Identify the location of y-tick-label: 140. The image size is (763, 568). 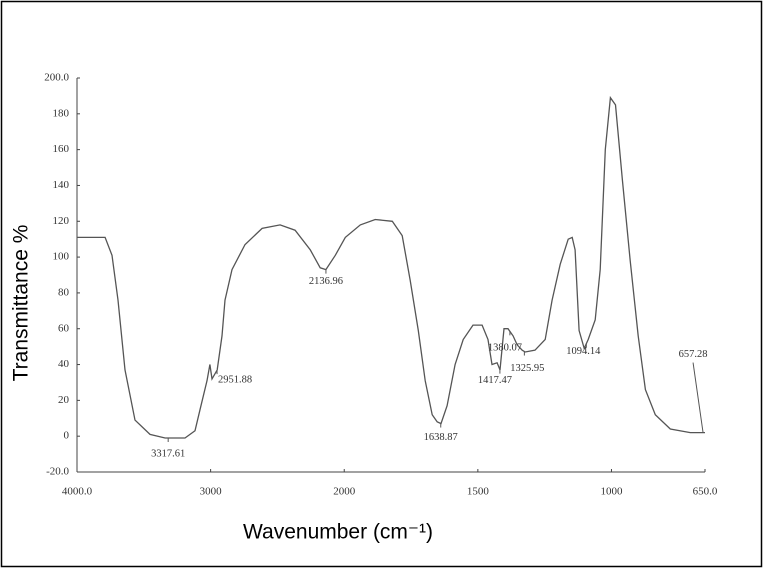
(61, 185).